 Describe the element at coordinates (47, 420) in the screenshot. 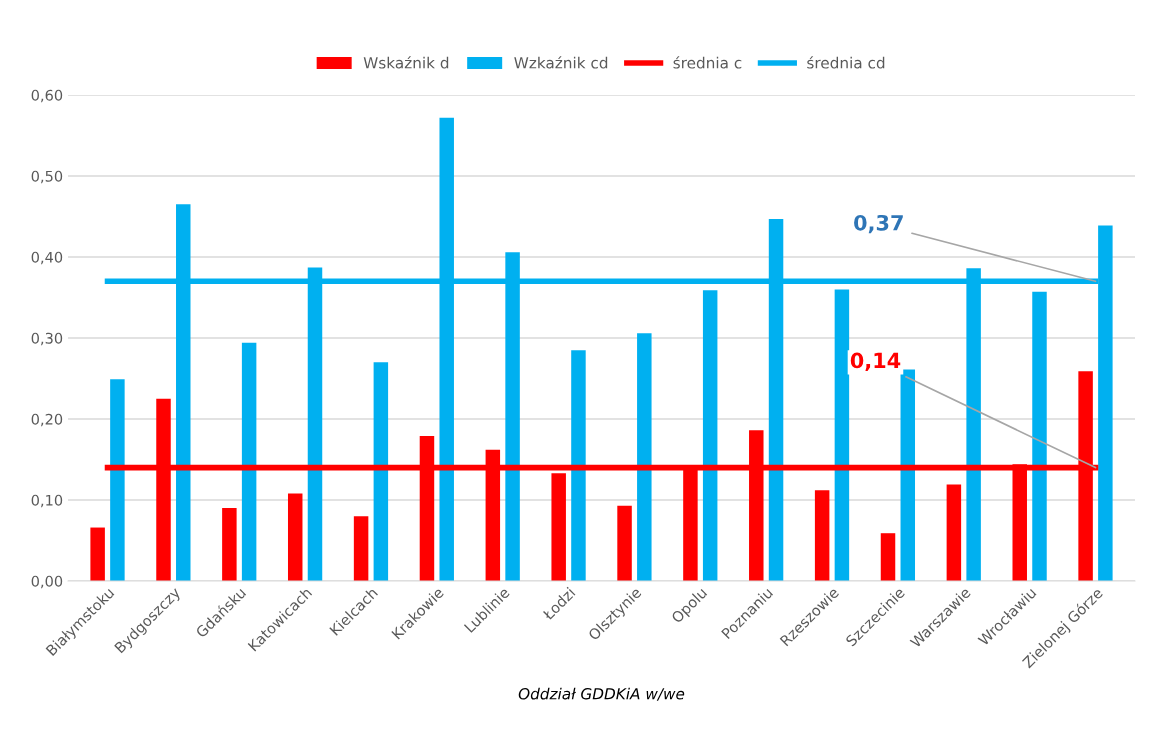

I see `y-tick-label: 0,20` at that location.